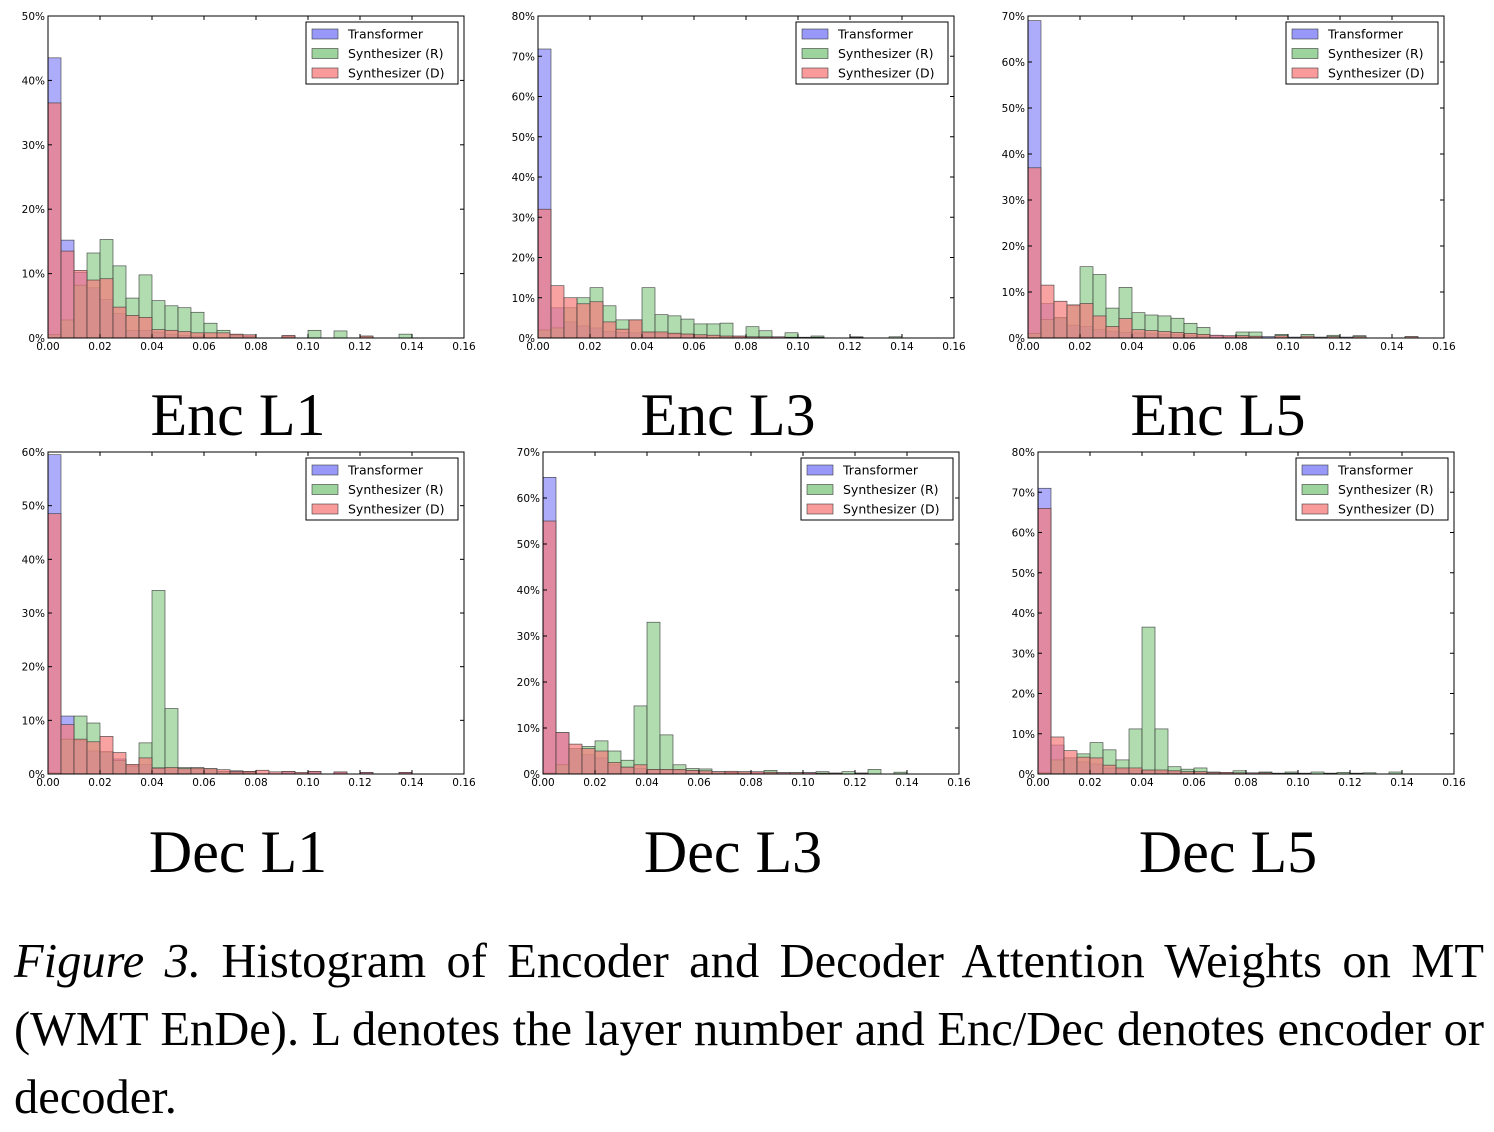 The width and height of the screenshot is (1494, 1132). Describe the element at coordinates (528, 637) in the screenshot. I see `y-tick-label: 30%` at that location.